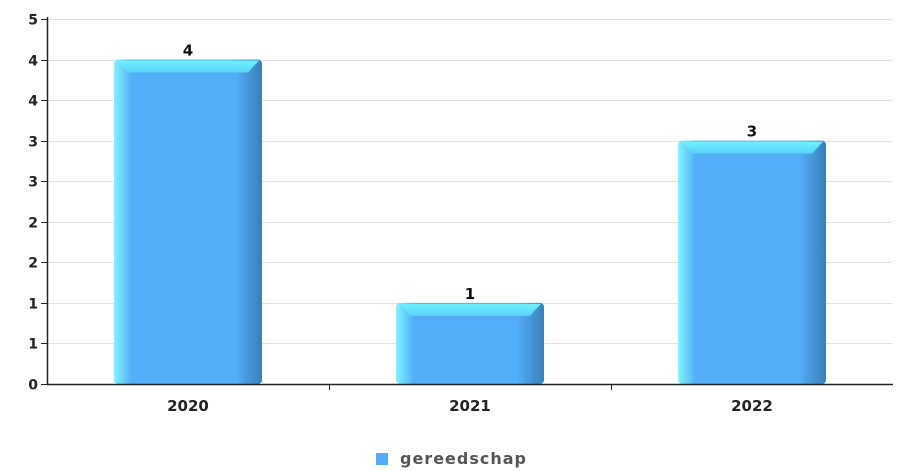 This screenshot has height=471, width=903. I want to click on y-tick-label: 0, so click(33, 386).